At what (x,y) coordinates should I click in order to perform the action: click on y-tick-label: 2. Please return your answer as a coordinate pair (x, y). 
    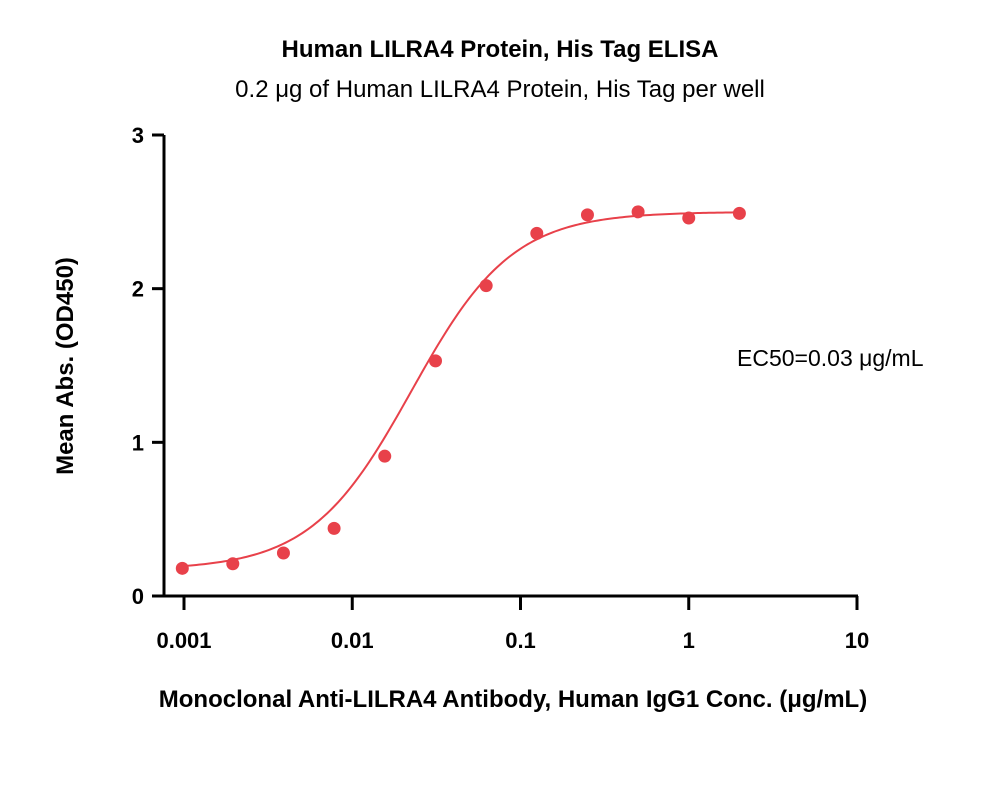
    Looking at the image, I should click on (138, 289).